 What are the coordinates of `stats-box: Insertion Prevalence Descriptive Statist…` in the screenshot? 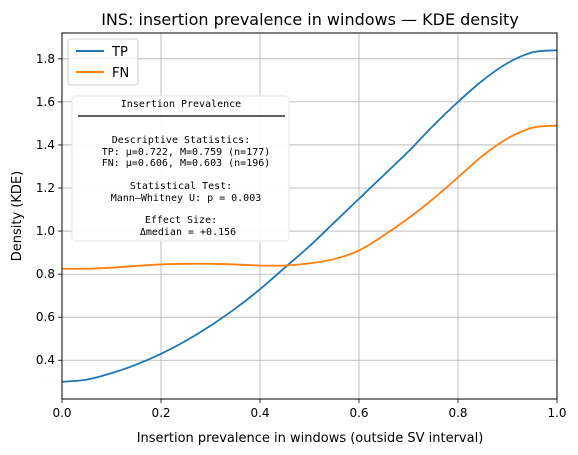 It's located at (180, 168).